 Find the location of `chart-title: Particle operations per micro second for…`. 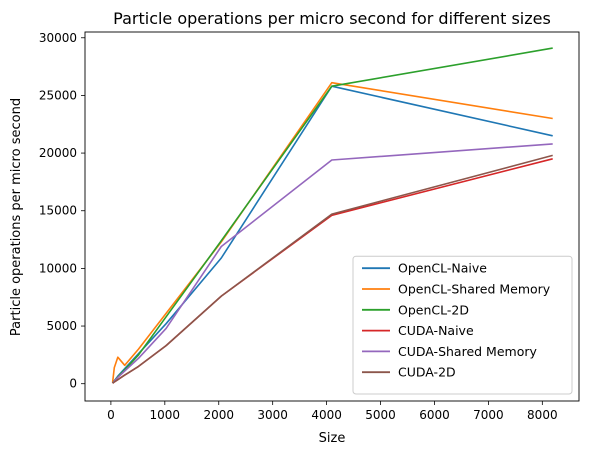

chart-title: Particle operations per micro second for… is located at coordinates (332, 18).